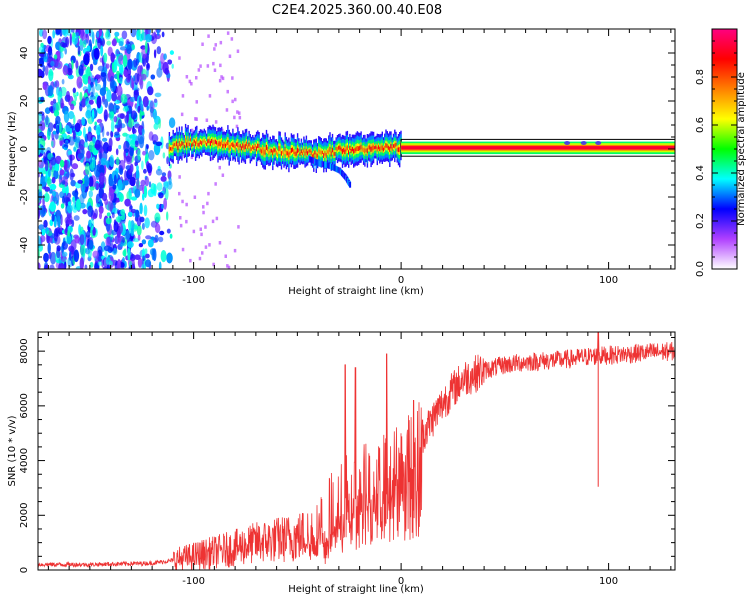  Describe the element at coordinates (538, 148) in the screenshot. I see `ridge-band` at that location.